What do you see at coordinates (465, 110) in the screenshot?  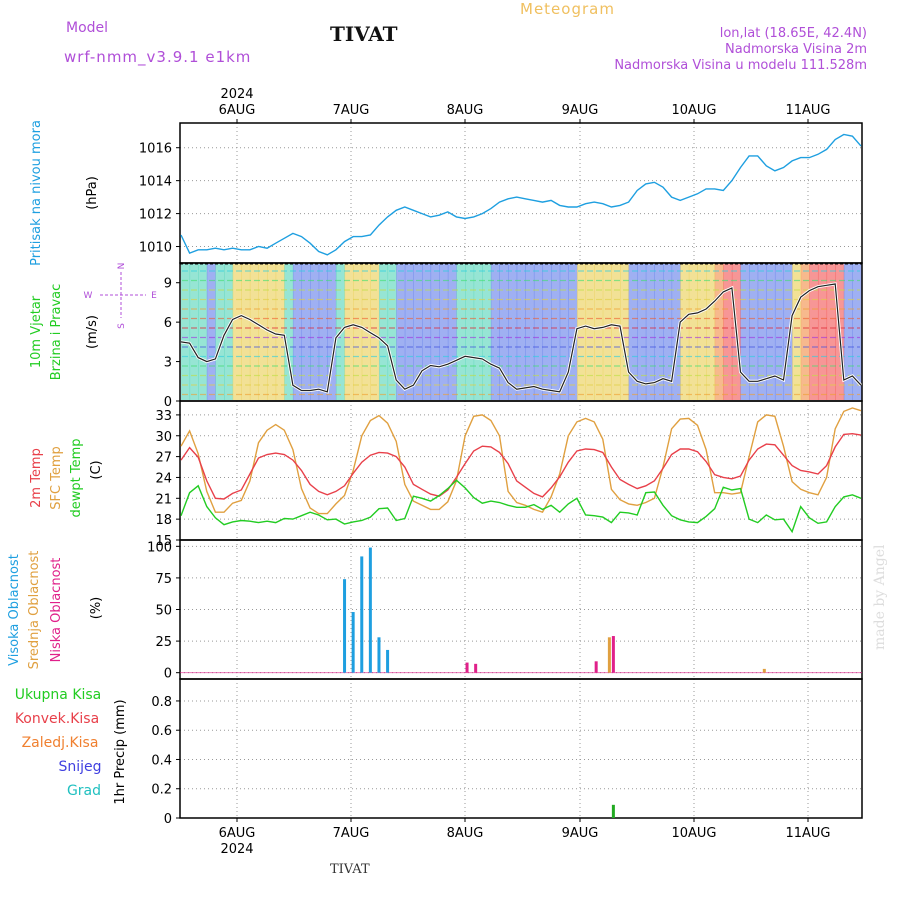 I see `top-date-label: 8AUG` at bounding box center [465, 110].